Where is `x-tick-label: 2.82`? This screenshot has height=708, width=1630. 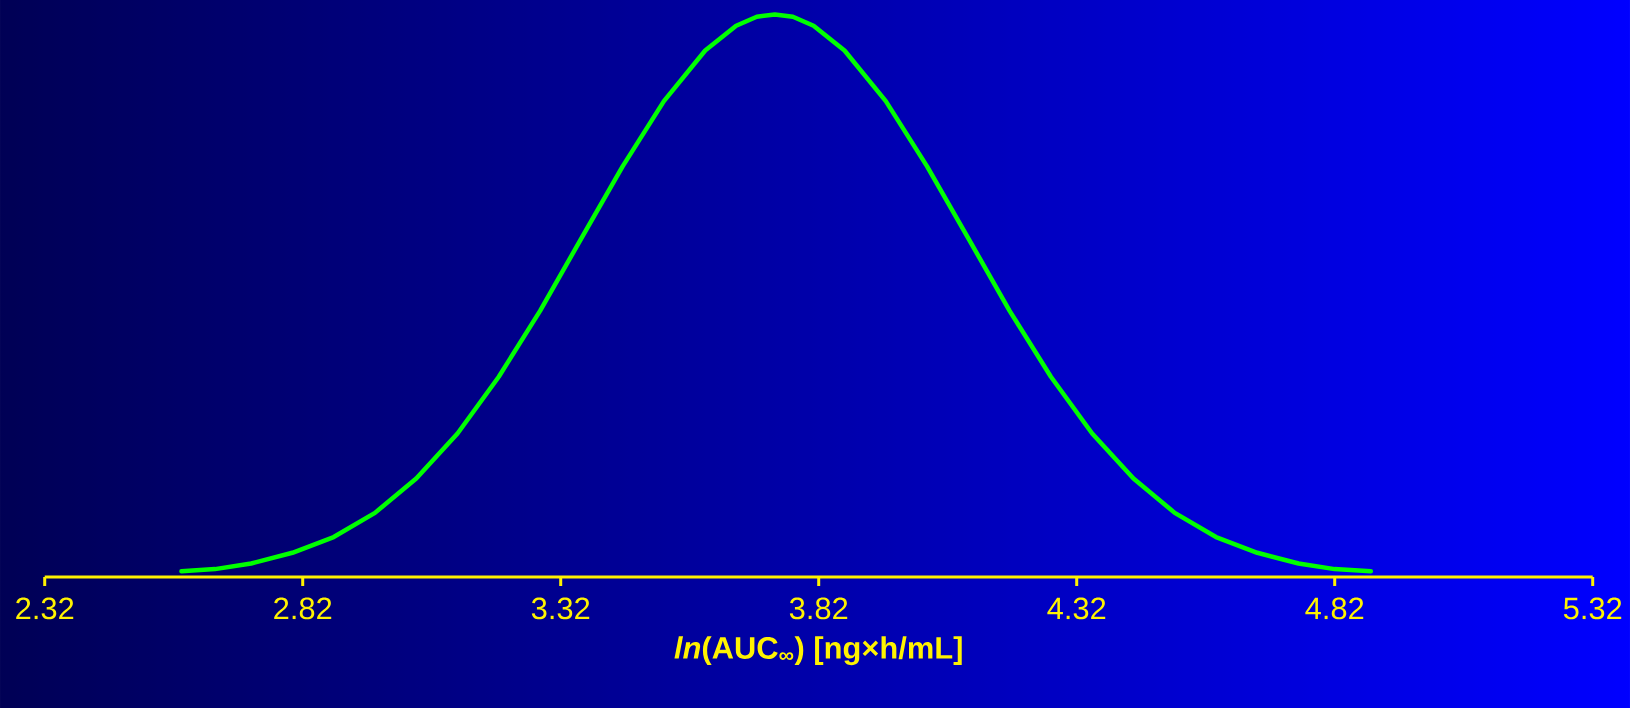 x-tick-label: 2.82 is located at coordinates (303, 608).